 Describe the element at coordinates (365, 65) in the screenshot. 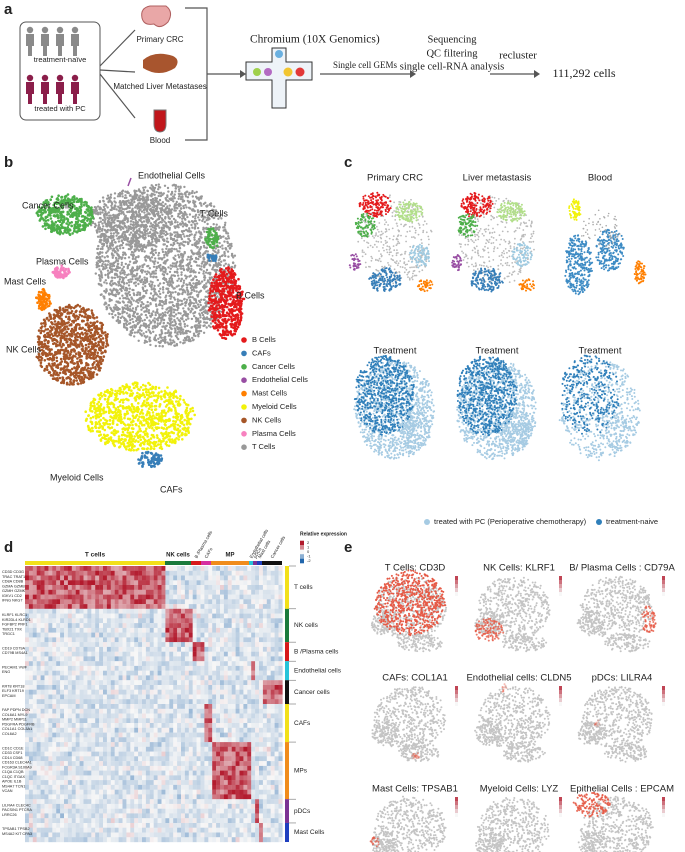

I see `gems-label: Single cell GEMs` at that location.